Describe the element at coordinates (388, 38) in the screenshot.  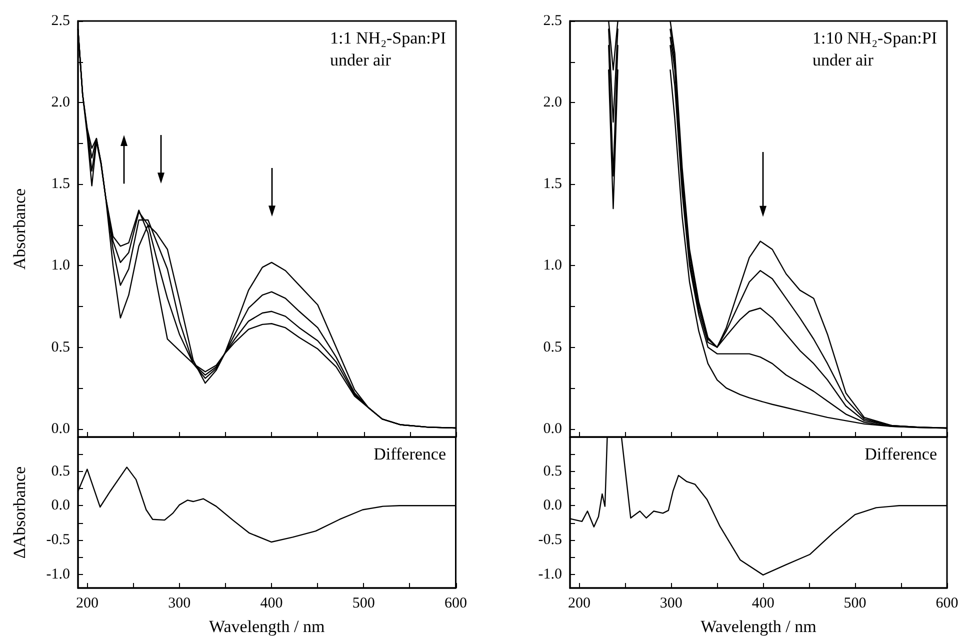
I see `annotation: 1:1 NH₂-Span:PI` at that location.